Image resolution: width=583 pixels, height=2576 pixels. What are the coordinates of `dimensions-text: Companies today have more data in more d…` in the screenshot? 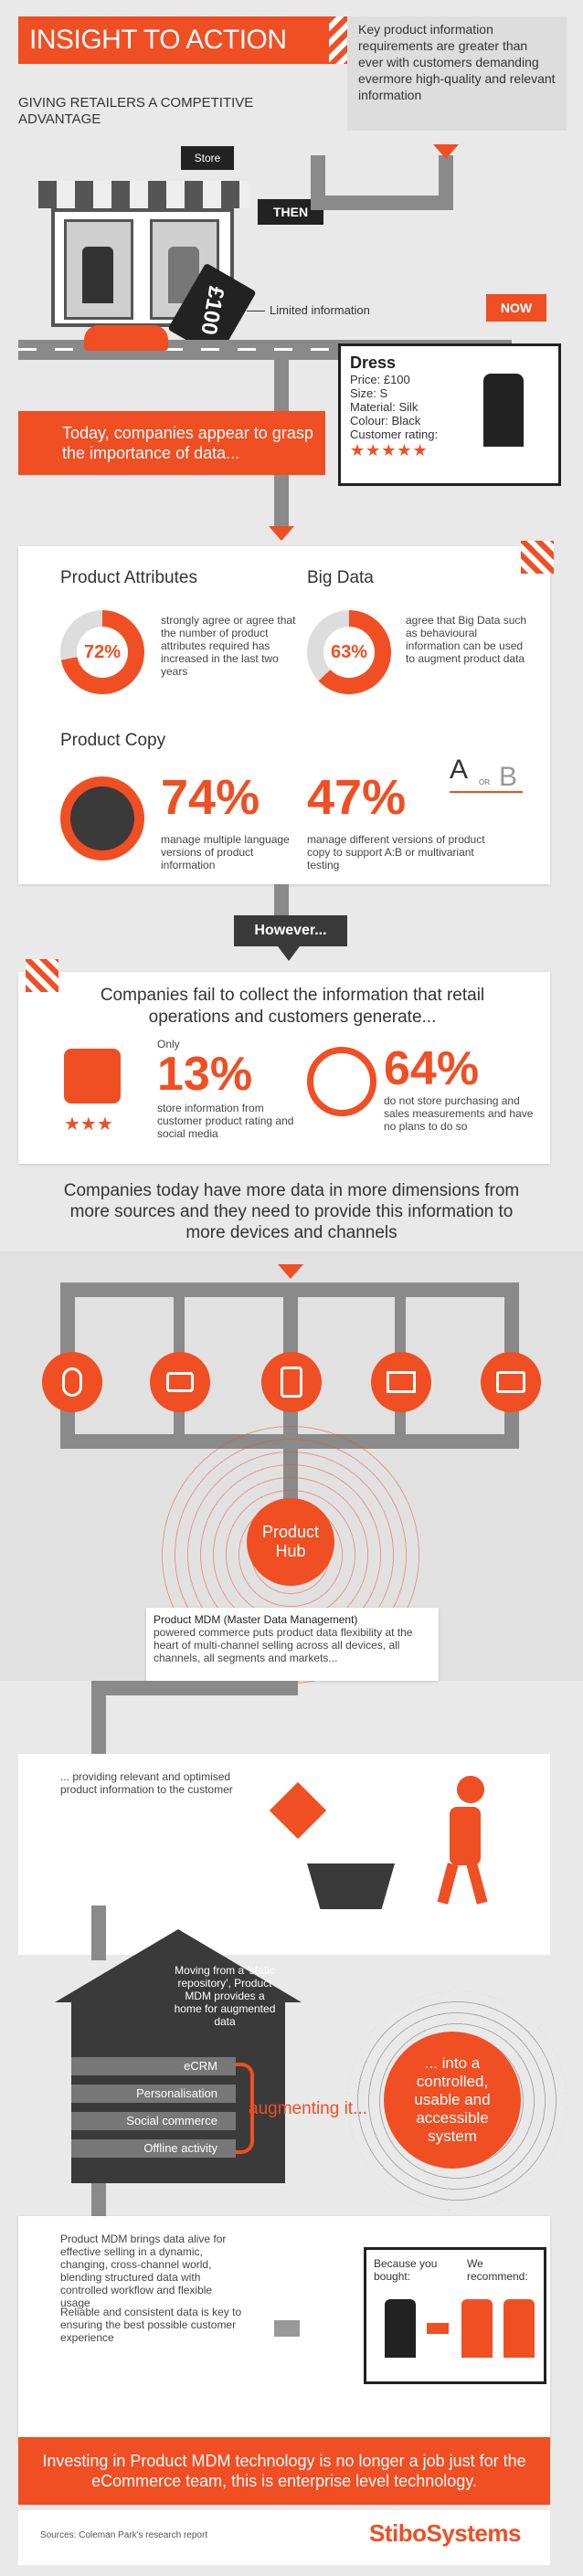 It's located at (291, 1211).